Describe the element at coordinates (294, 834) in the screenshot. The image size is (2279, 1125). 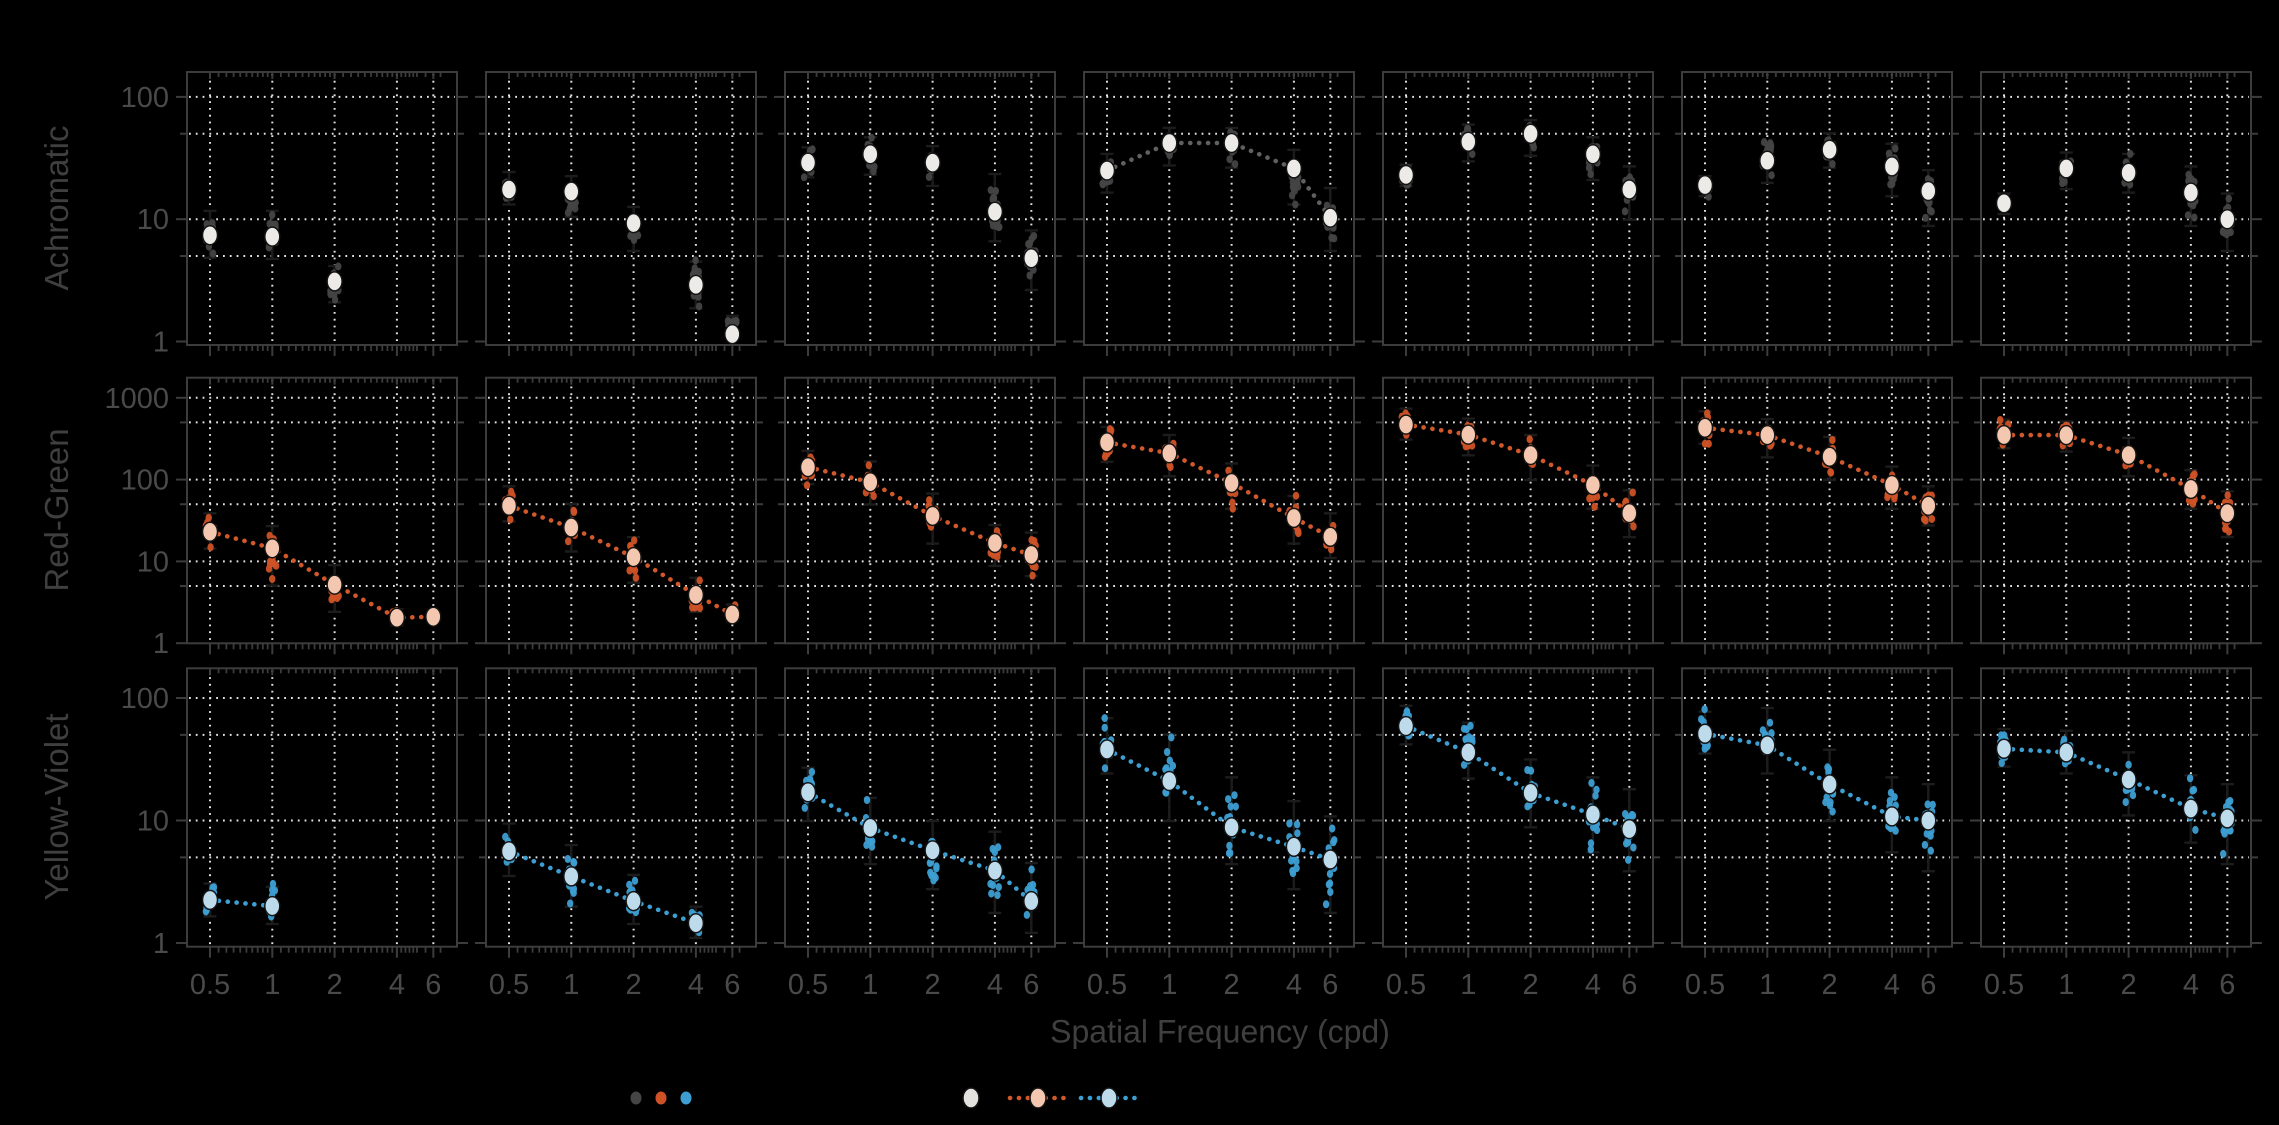
I see `panel-yellow-violet-1: 1 10 100 0.5 1 2 4 6` at that location.